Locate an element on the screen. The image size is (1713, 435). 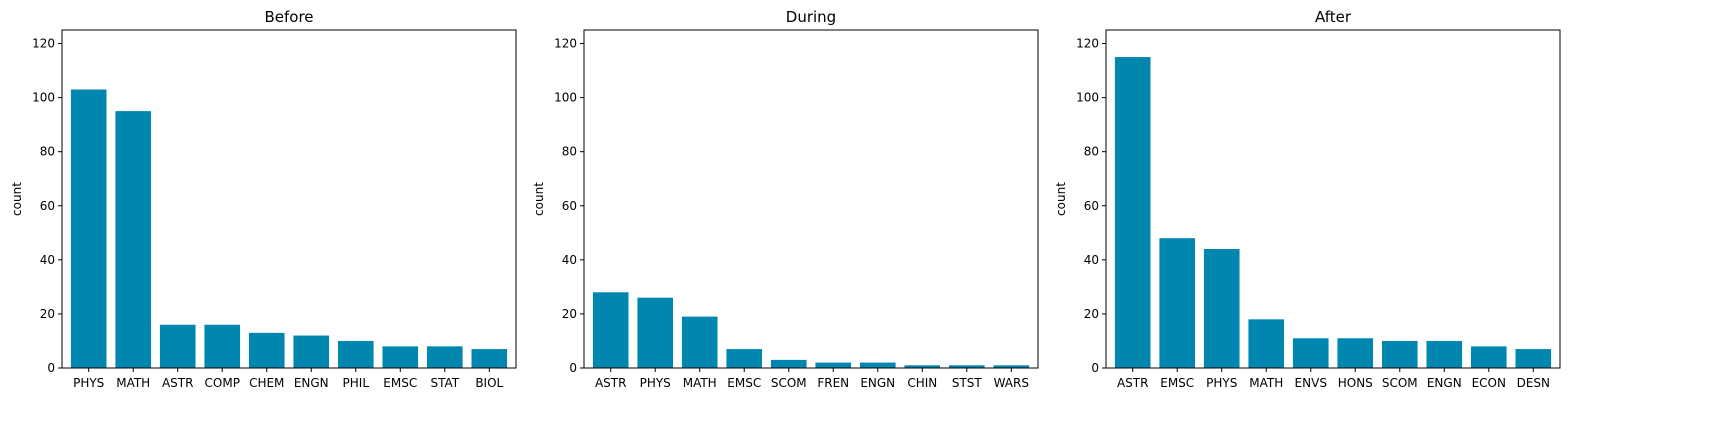
bar-comp is located at coordinates (222, 346).